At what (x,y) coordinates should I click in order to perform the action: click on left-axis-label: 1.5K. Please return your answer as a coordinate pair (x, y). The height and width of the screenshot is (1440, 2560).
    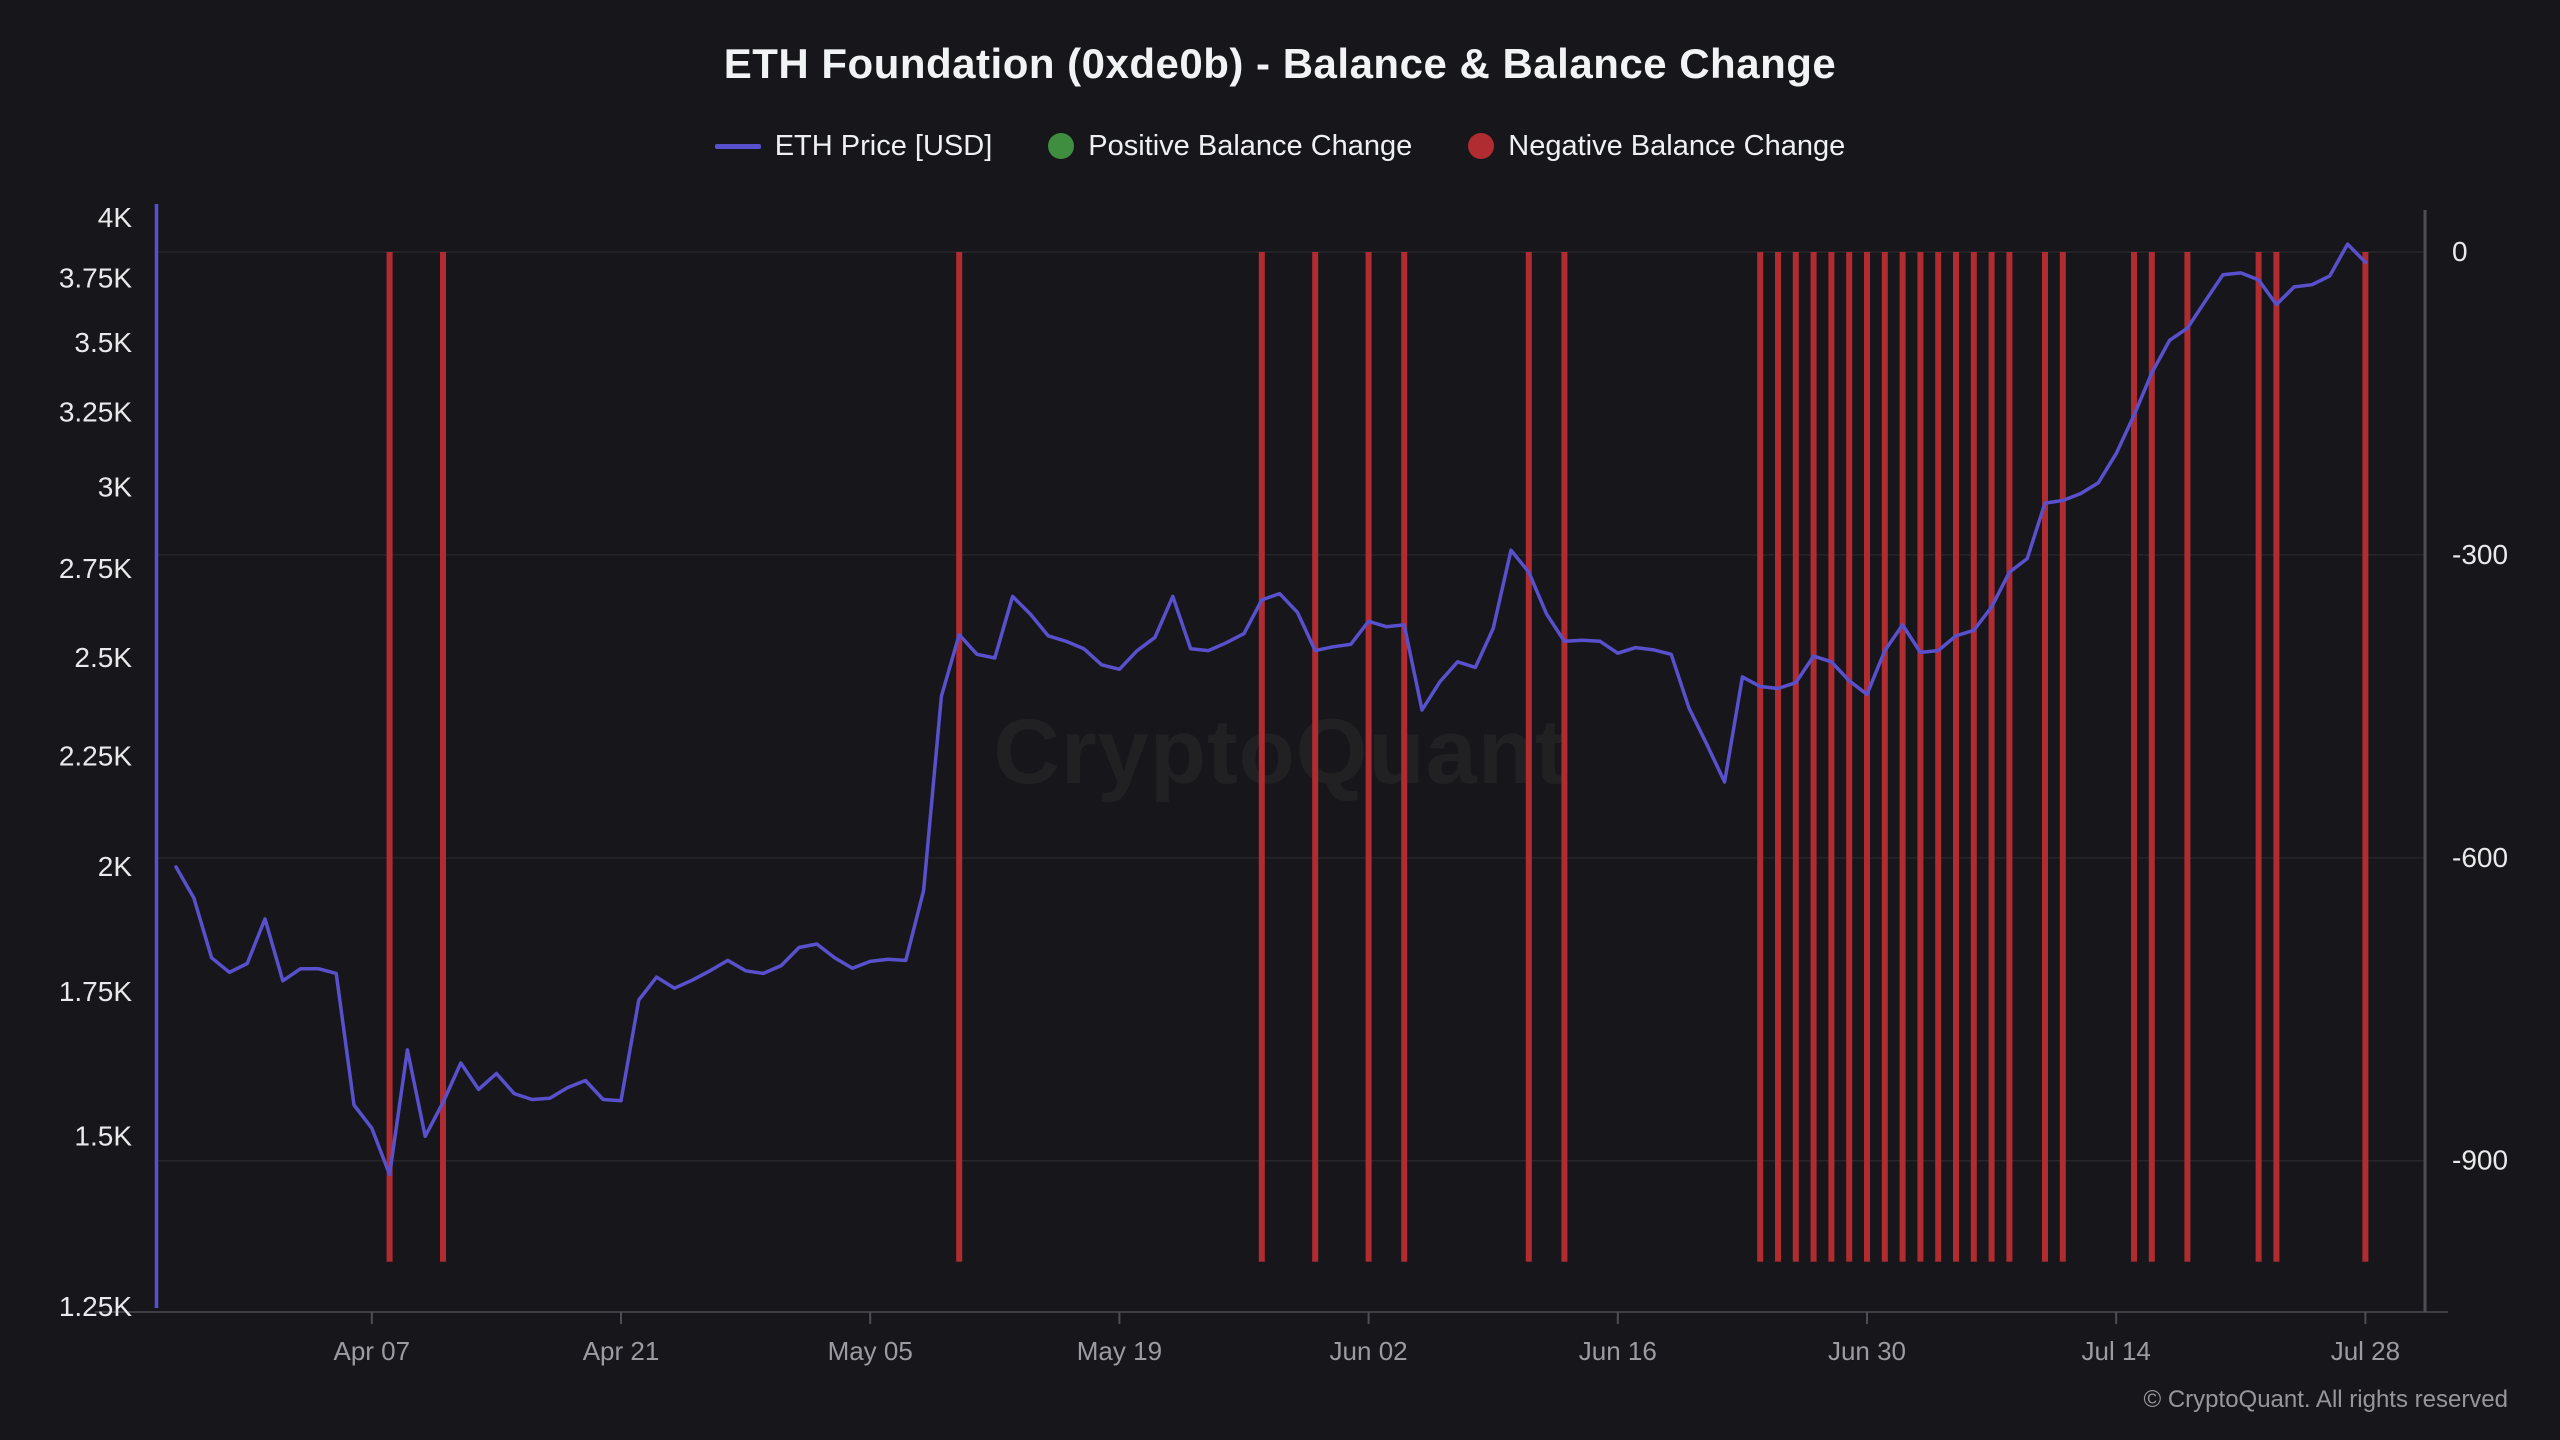
    Looking at the image, I should click on (103, 1135).